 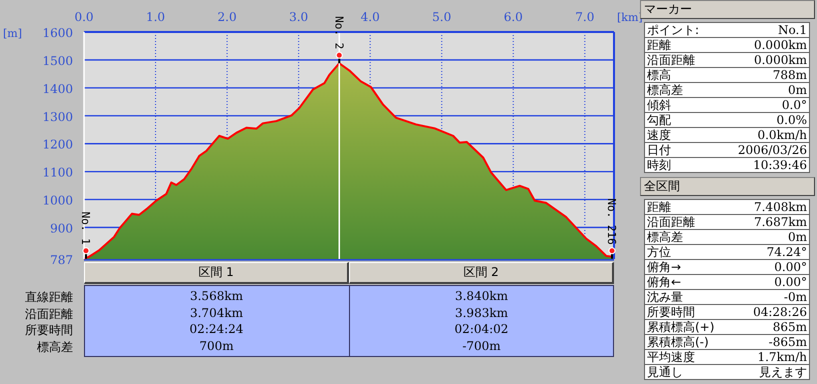 I want to click on x-tick-label: 1.0, so click(x=156, y=17).